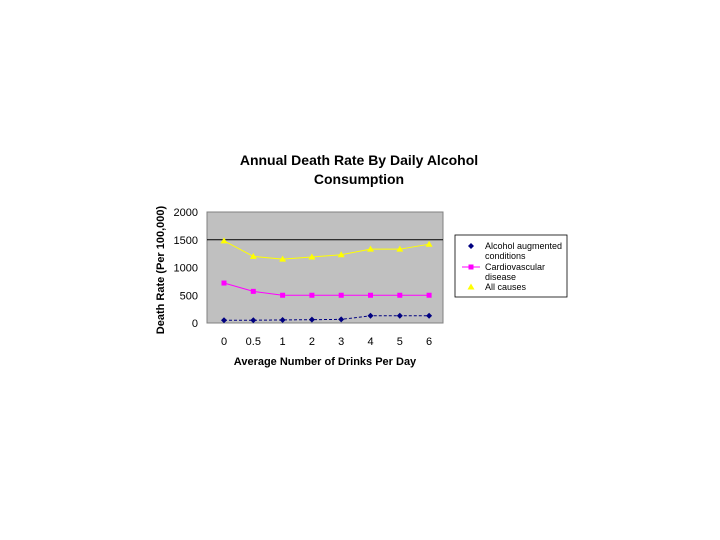 This screenshot has width=720, height=540. Describe the element at coordinates (312, 342) in the screenshot. I see `x-tick-label: 2` at that location.